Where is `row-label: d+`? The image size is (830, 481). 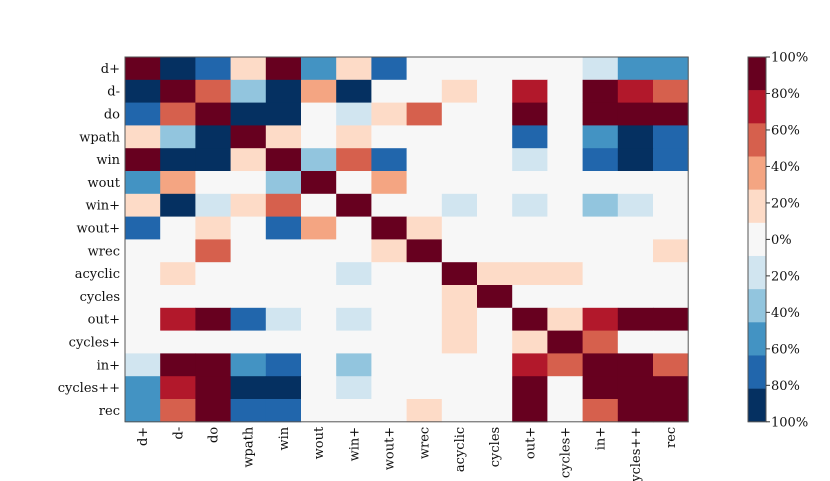
row-label: d+ is located at coordinates (110, 69).